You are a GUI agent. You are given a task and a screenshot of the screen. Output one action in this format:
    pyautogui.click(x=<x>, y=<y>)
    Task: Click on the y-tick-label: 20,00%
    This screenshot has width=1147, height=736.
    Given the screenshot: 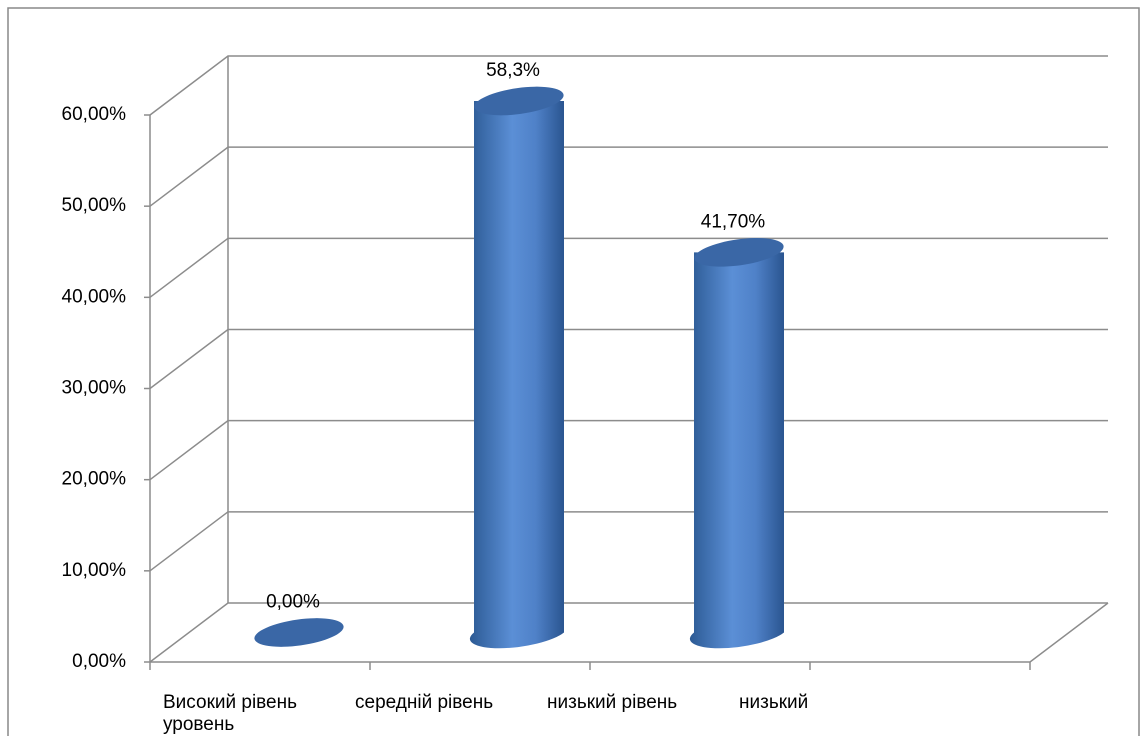 What is the action you would take?
    pyautogui.click(x=94, y=479)
    